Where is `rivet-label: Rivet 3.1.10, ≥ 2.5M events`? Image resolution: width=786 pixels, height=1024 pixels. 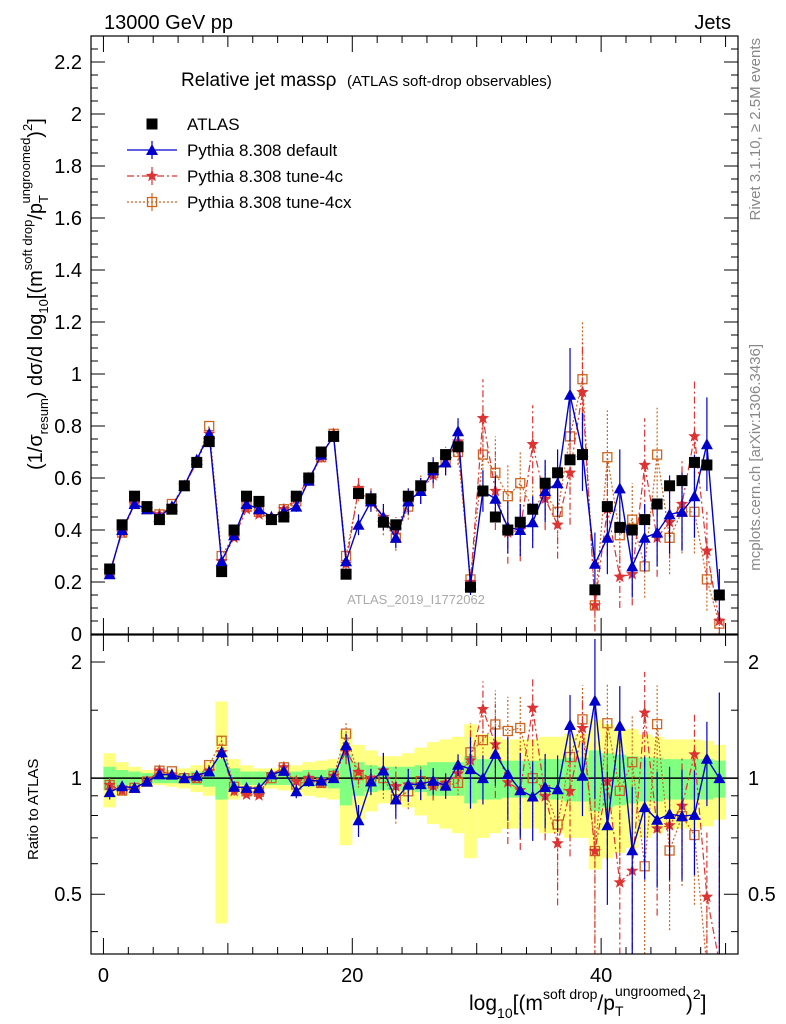 rivet-label: Rivet 3.1.10, ≥ 2.5M events is located at coordinates (755, 129).